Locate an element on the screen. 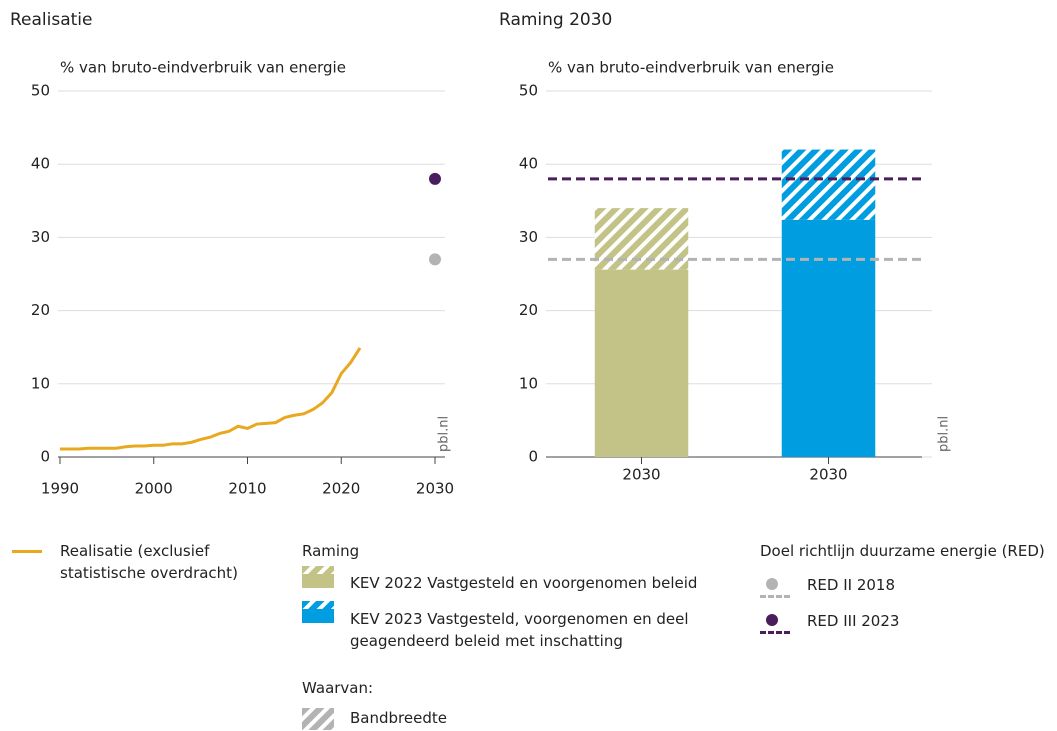 The height and width of the screenshot is (731, 1057). bar-band is located at coordinates (828, 184).